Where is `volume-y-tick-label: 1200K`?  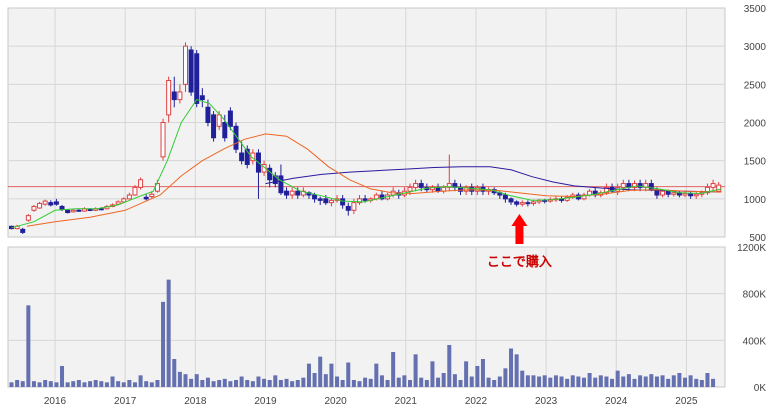 volume-y-tick-label: 1200K is located at coordinates (751, 248).